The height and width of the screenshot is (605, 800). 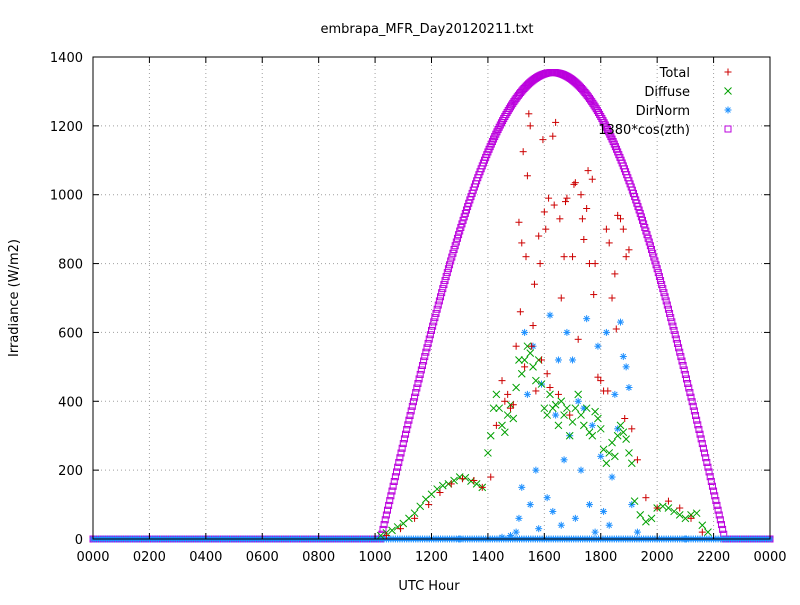 What do you see at coordinates (70, 471) in the screenshot?
I see `y-tick-label: 200` at bounding box center [70, 471].